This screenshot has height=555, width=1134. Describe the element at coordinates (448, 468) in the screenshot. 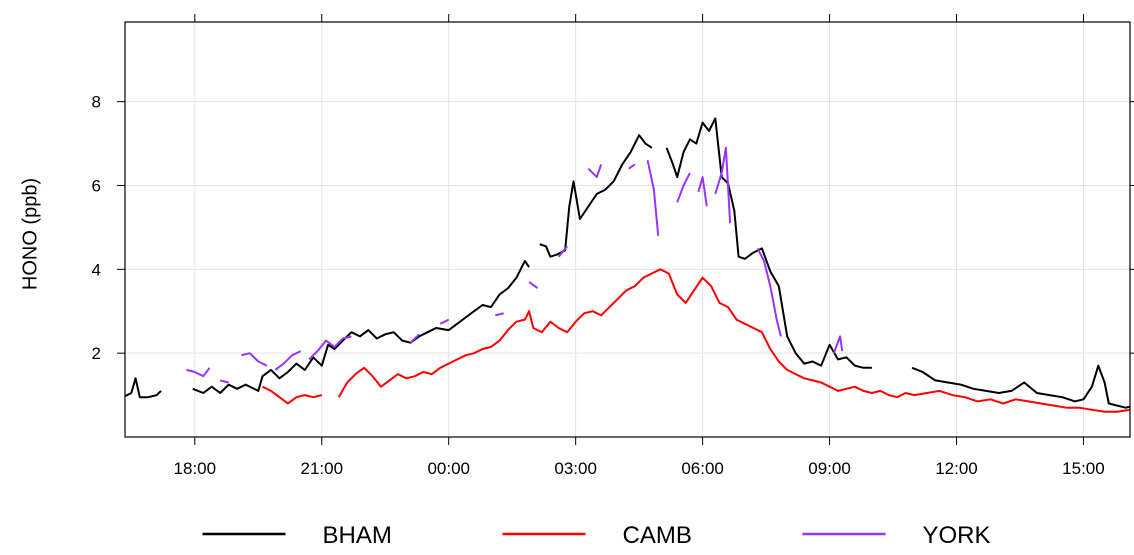

I see `x-tick-label: 00:00` at that location.